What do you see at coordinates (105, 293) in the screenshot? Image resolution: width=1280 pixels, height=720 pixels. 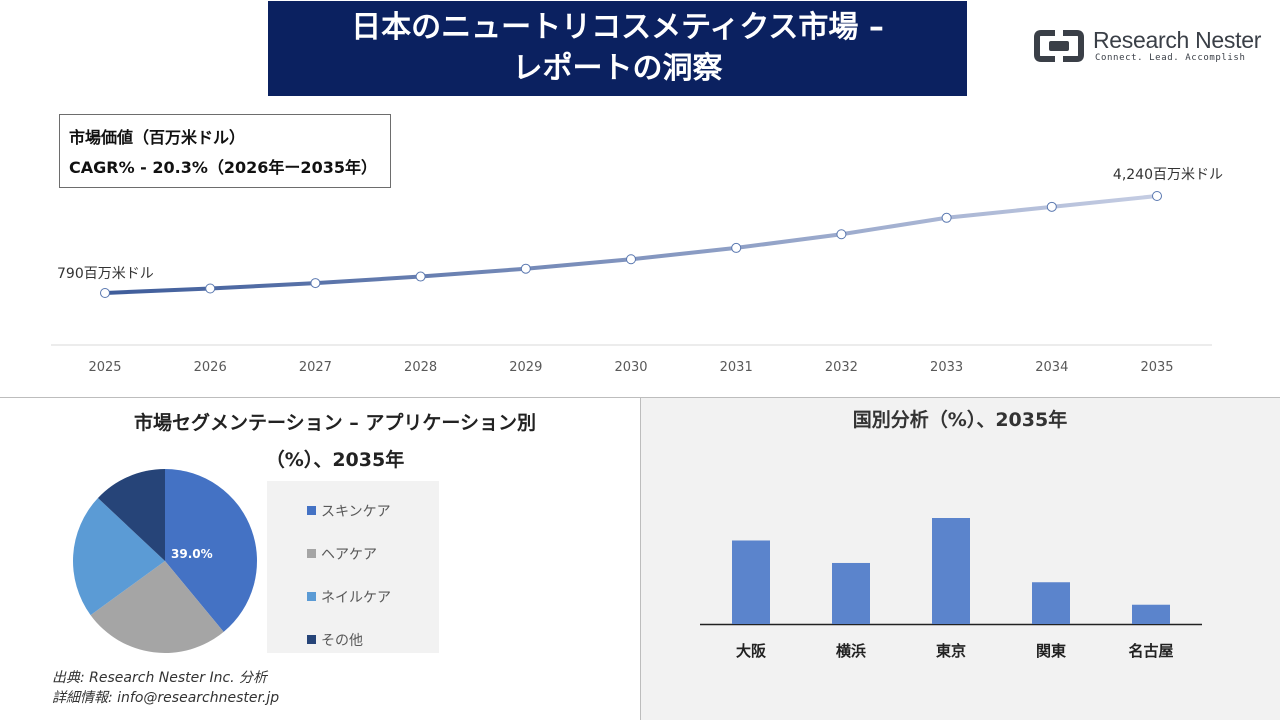 I see `line-point-2025` at bounding box center [105, 293].